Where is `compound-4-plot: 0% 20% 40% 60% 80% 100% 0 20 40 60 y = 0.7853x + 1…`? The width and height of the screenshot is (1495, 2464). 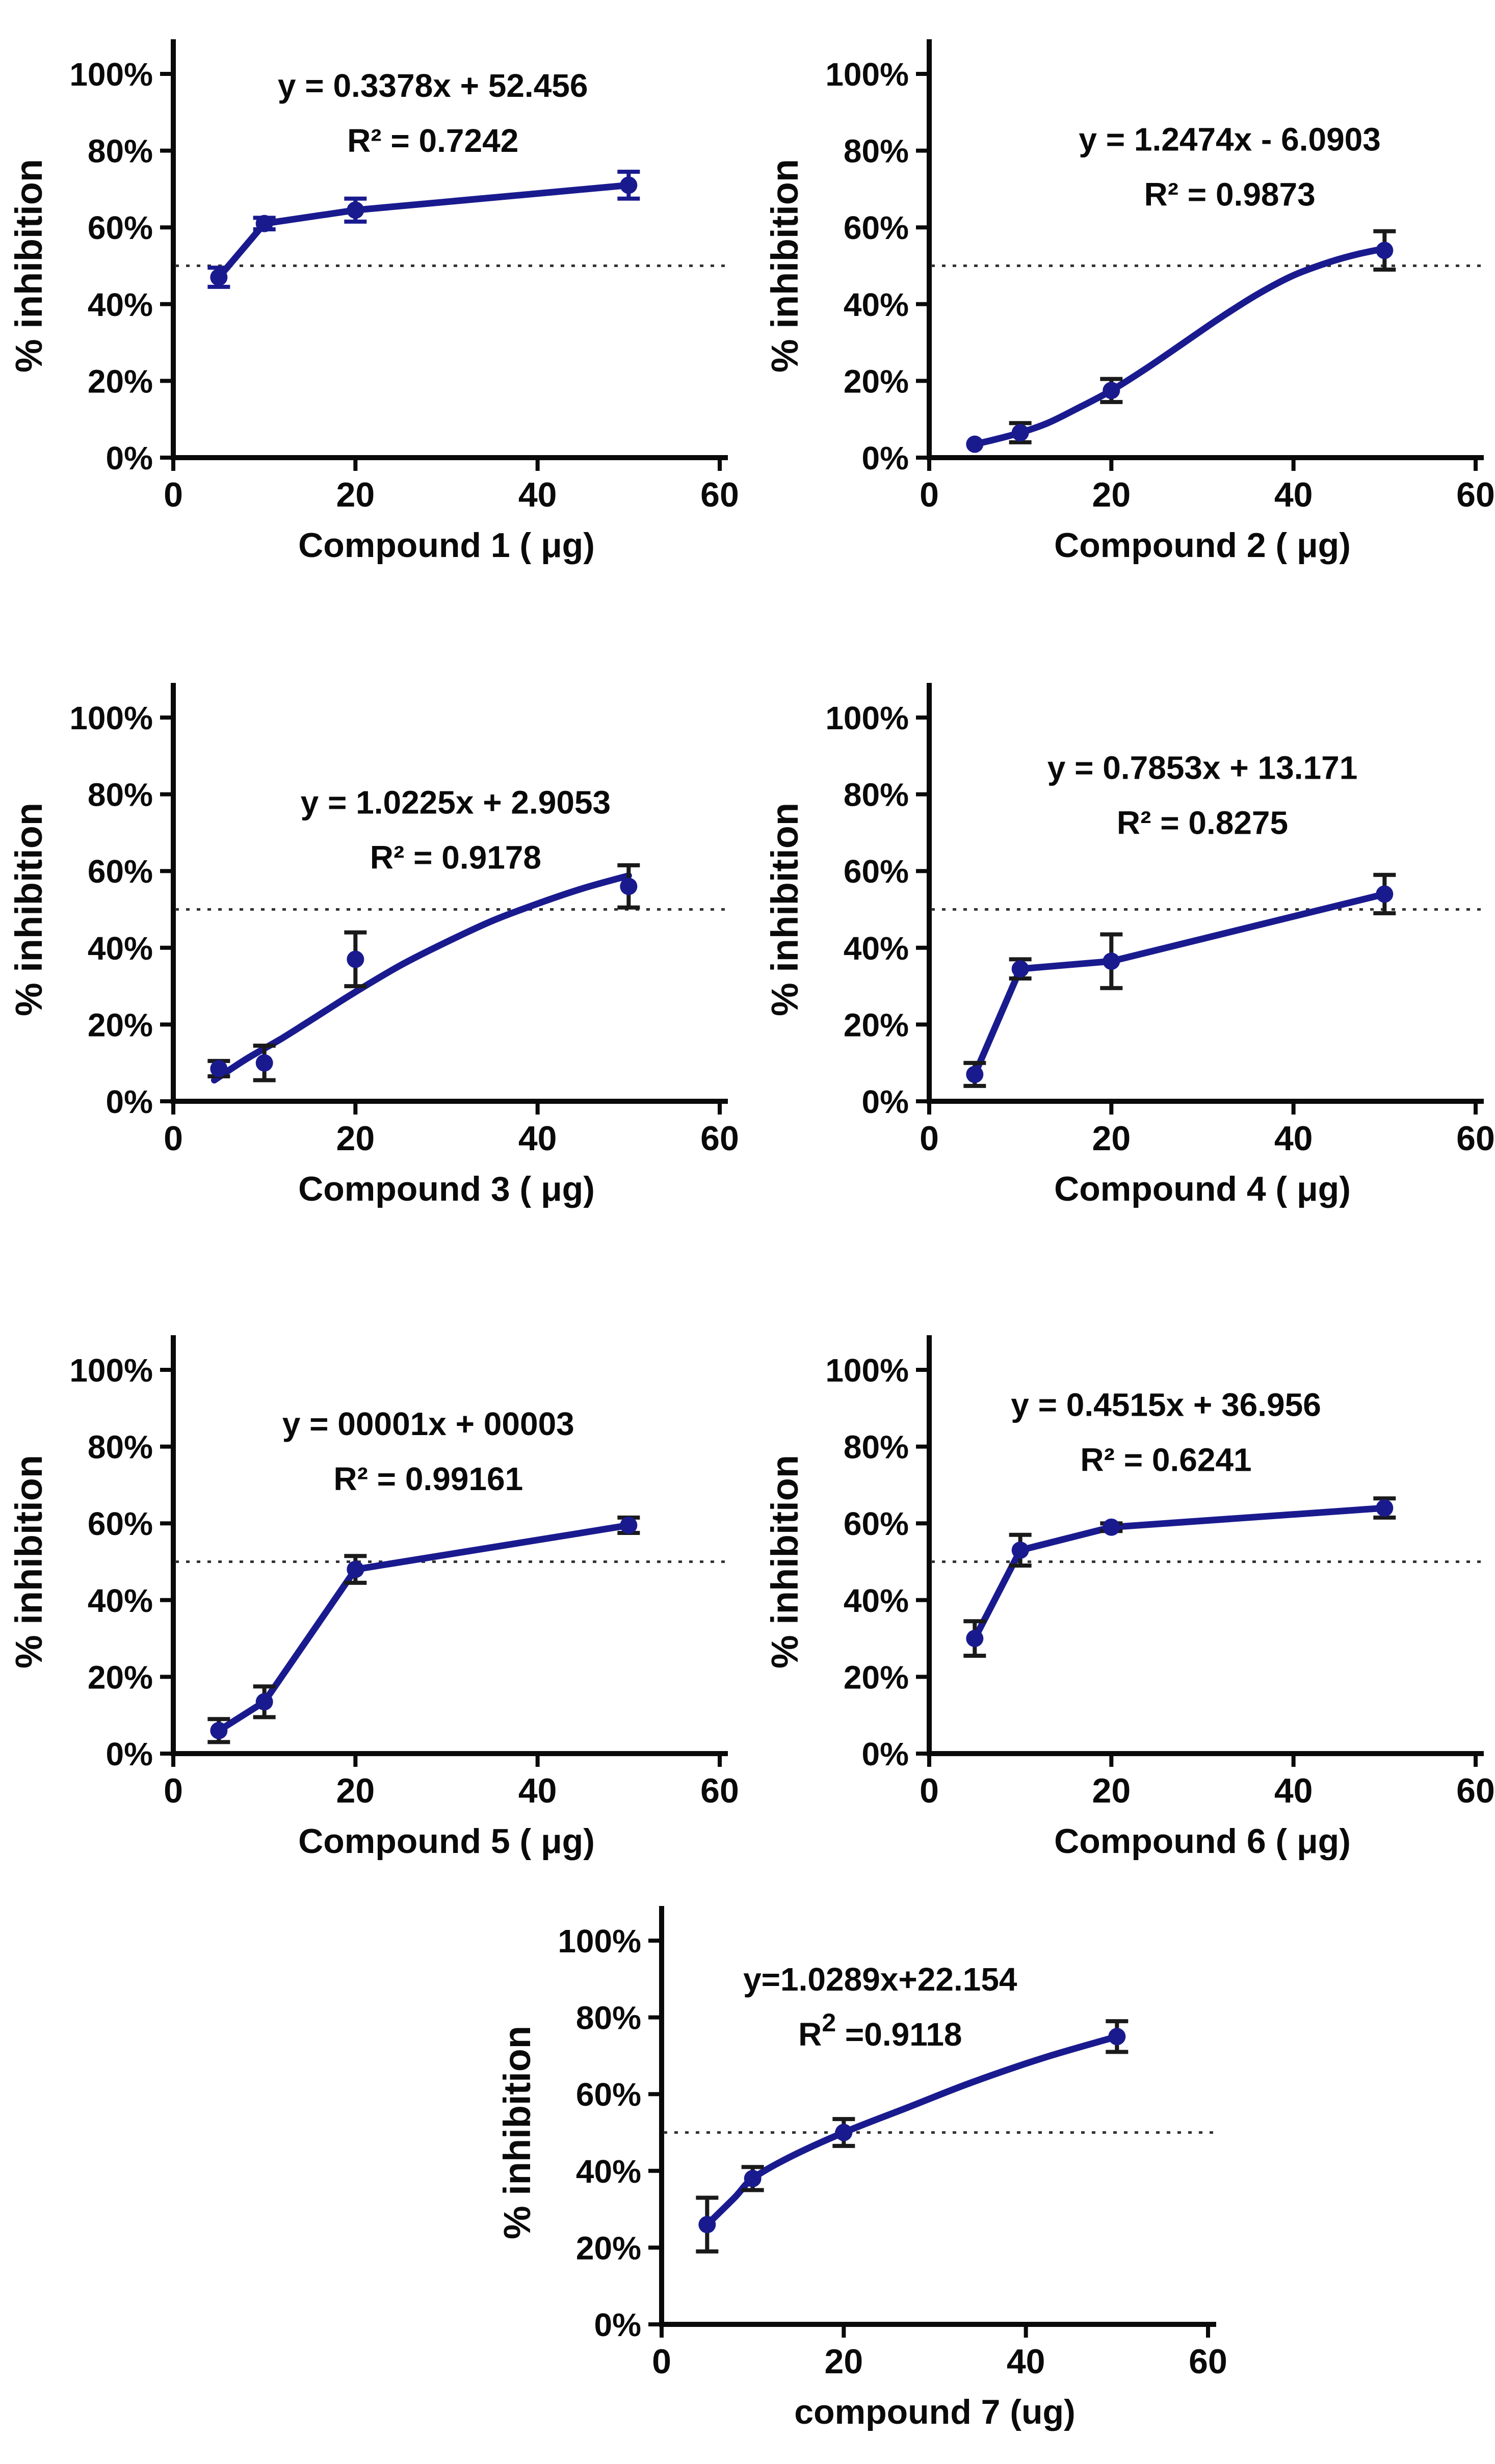
compound-4-plot: 0% 20% 40% 60% 80% 100% 0 20 40 60 y = 0.7853x + 1… is located at coordinates (1130, 945).